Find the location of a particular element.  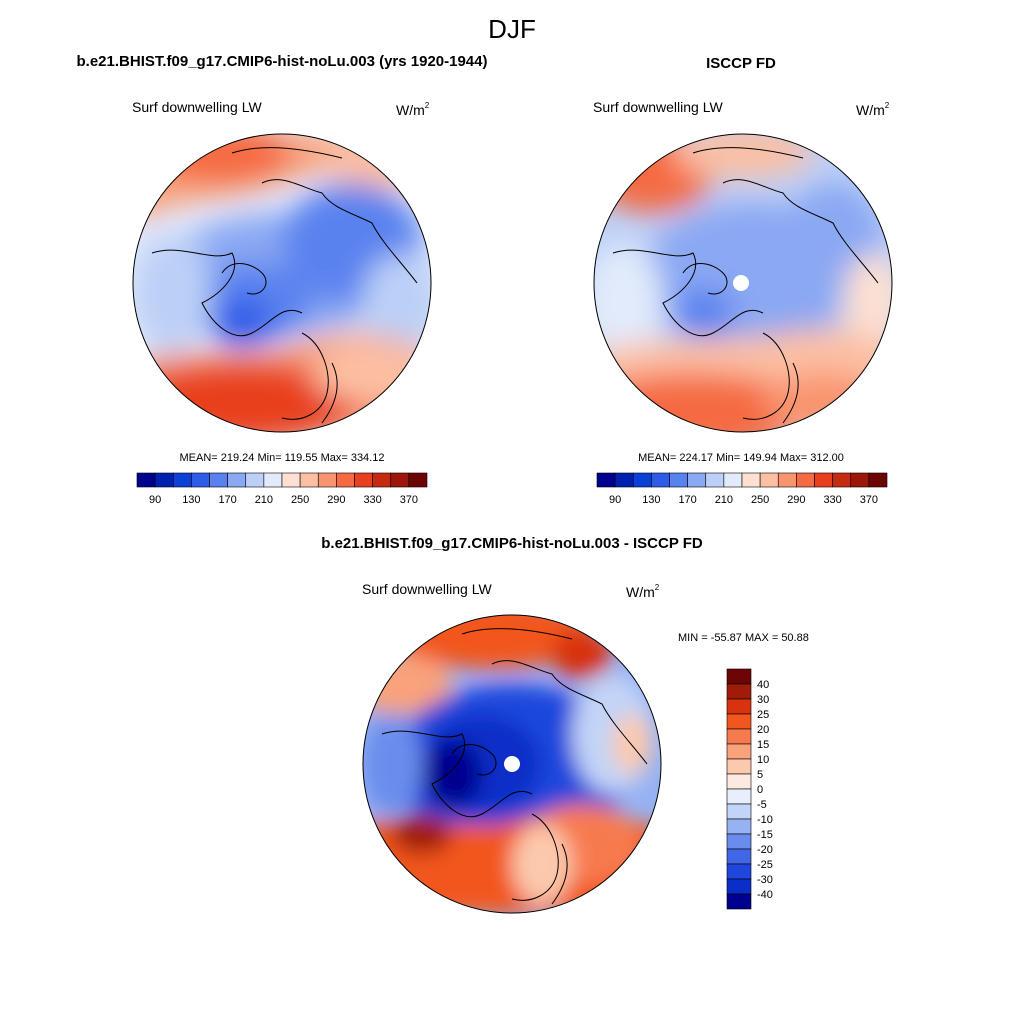

colorbar-tick-label: 30 is located at coordinates (763, 700).